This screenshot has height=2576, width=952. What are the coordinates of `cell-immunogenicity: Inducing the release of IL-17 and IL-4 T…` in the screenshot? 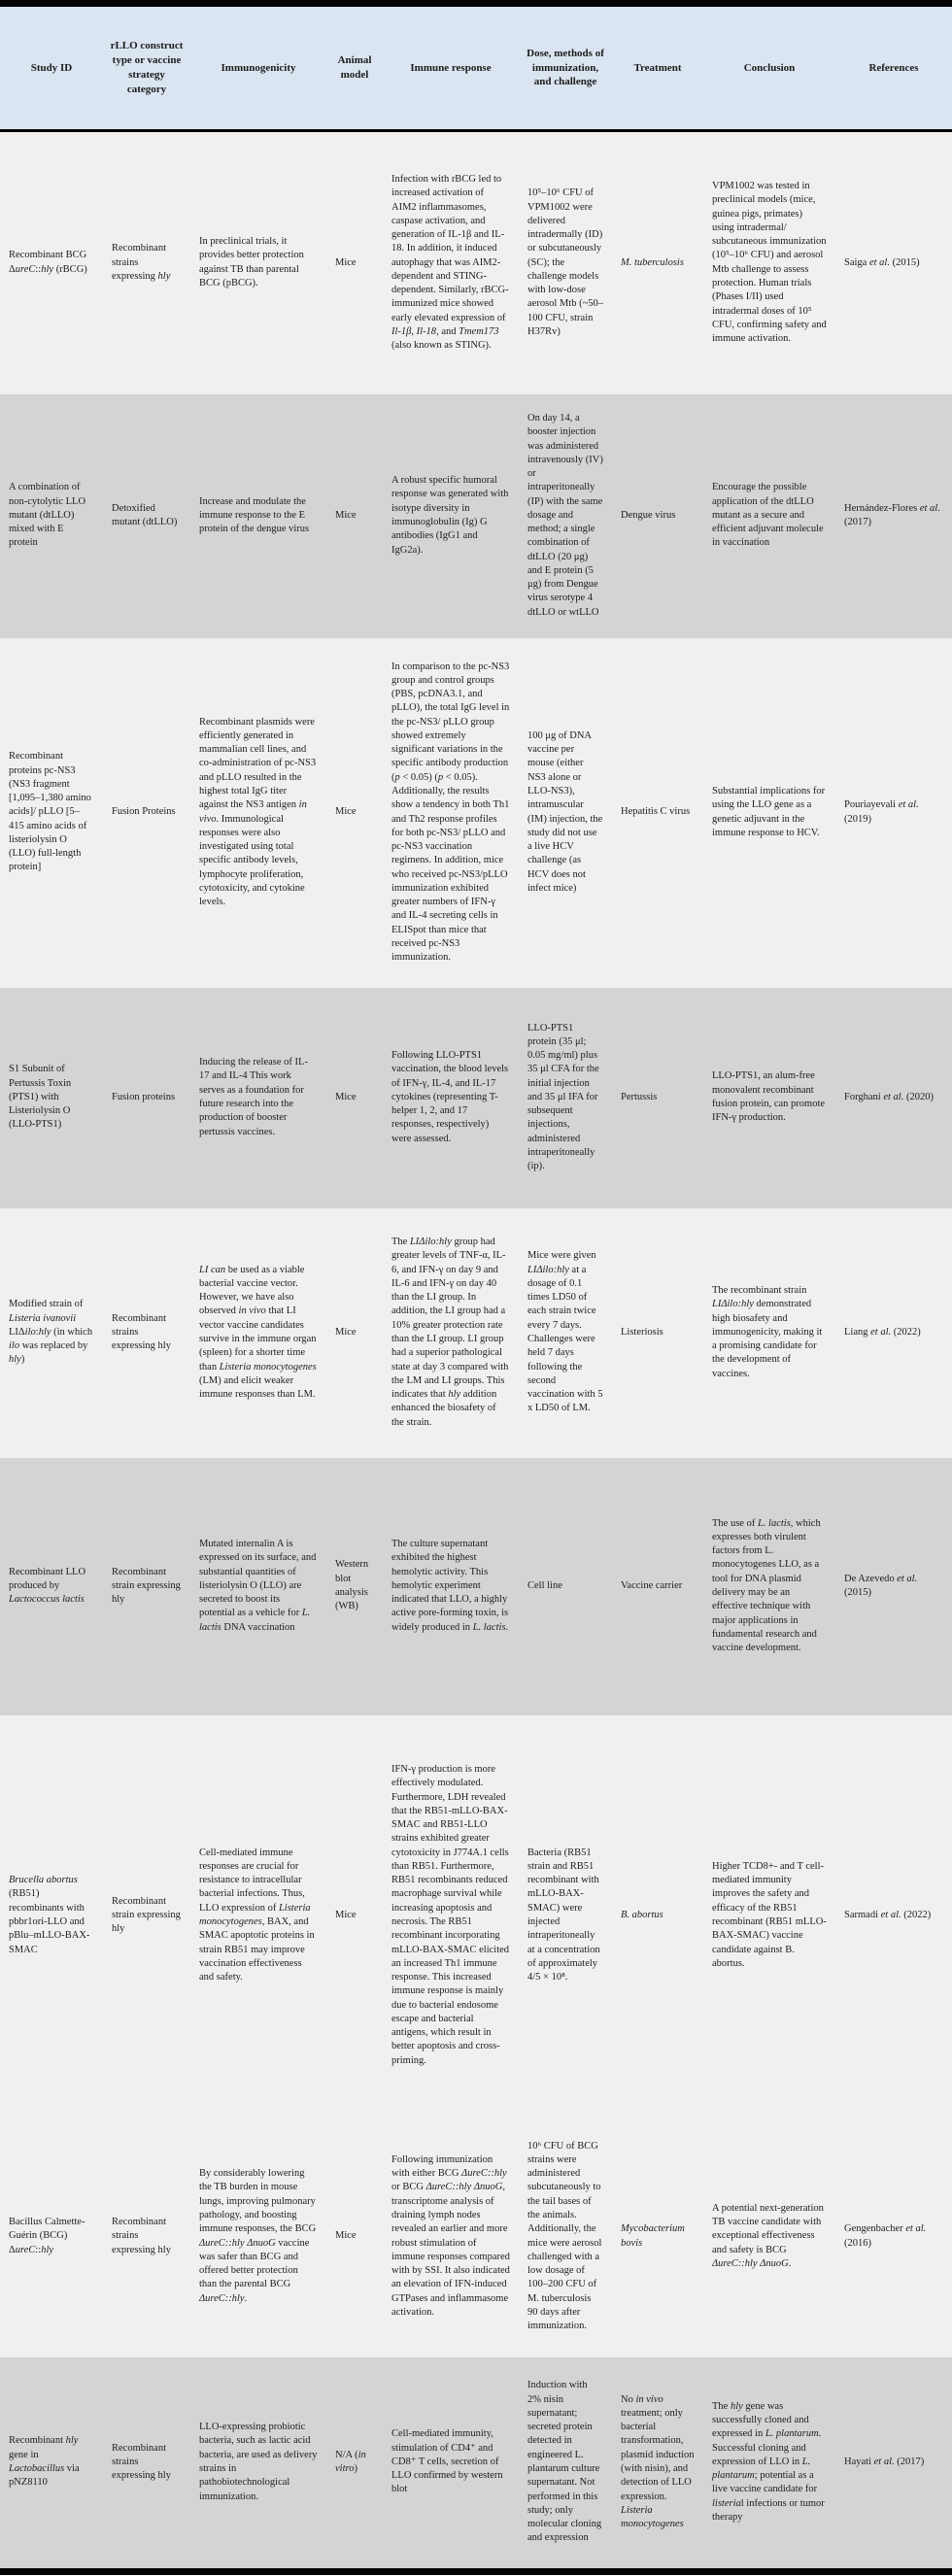 It's located at (258, 1097).